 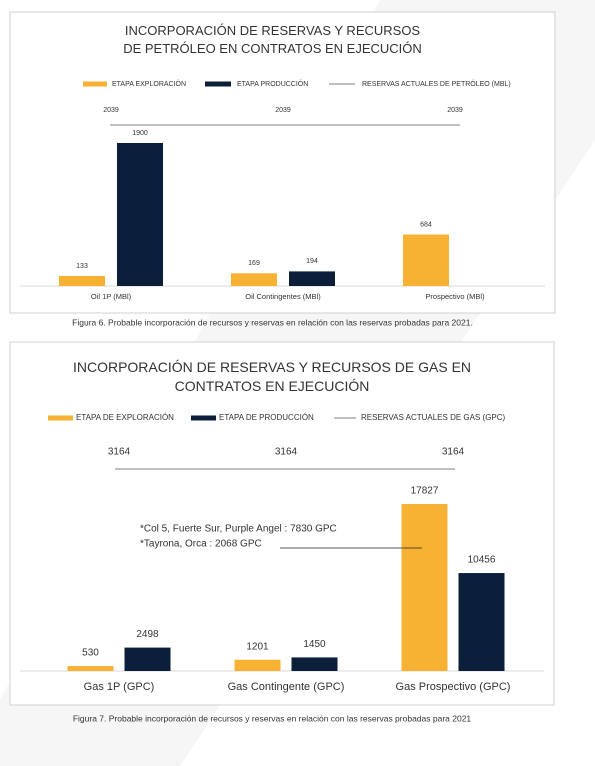 What do you see at coordinates (482, 560) in the screenshot?
I see `value-label: 10456` at bounding box center [482, 560].